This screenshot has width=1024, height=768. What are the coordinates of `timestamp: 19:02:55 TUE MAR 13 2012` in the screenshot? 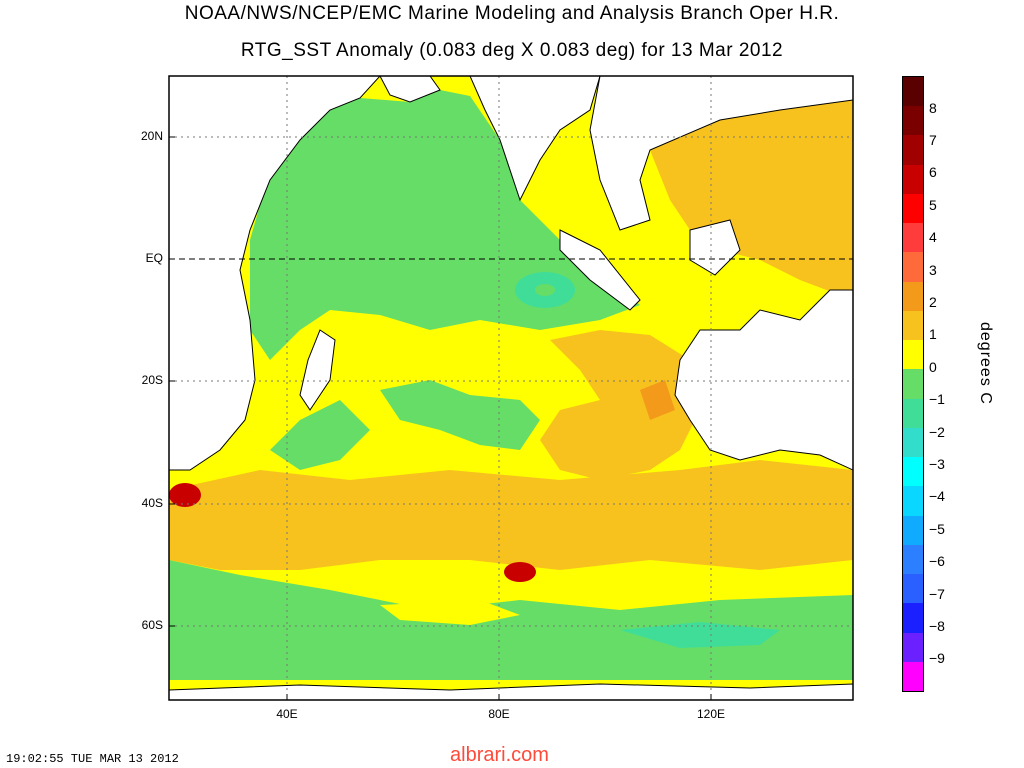 It's located at (92, 759).